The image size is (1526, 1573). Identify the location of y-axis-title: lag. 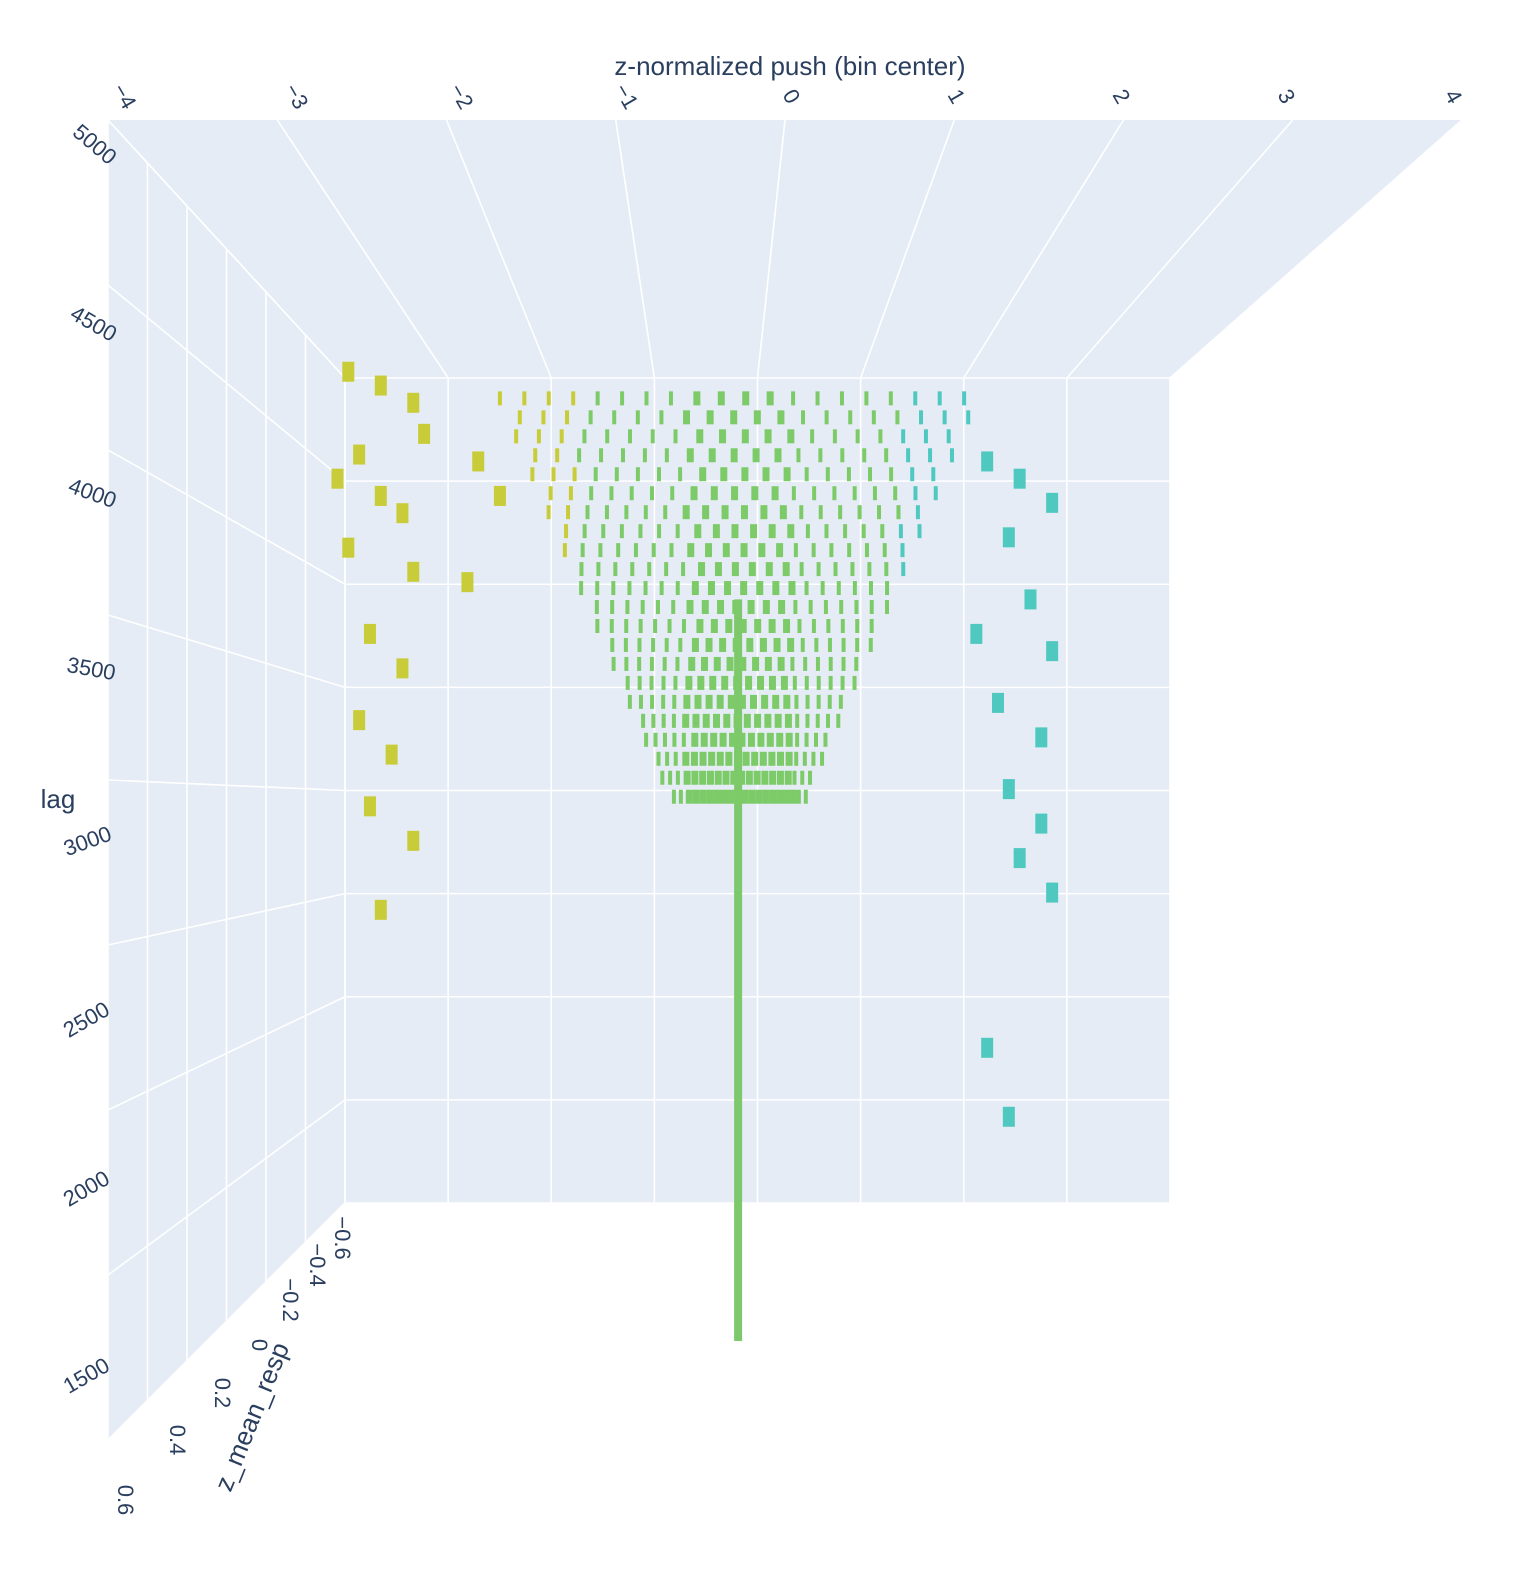
(58, 799).